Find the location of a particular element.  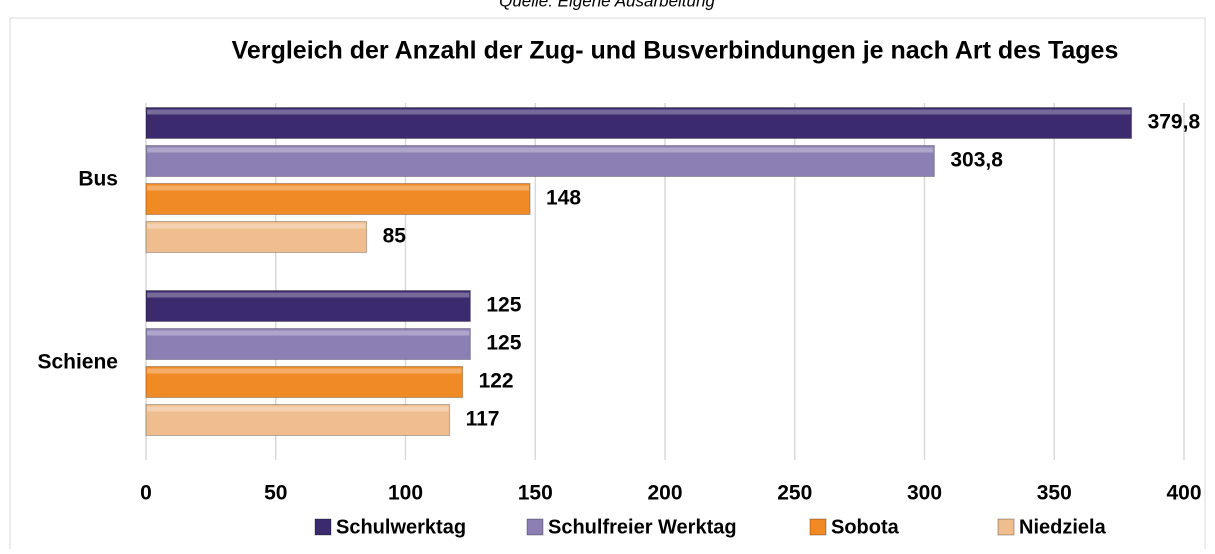

legend-label: Schulfreier Werktag is located at coordinates (642, 527).